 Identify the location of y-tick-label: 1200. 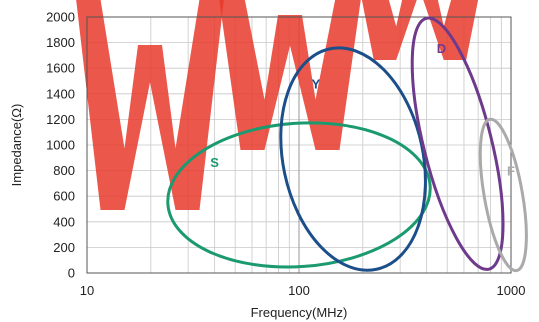
(60, 119).